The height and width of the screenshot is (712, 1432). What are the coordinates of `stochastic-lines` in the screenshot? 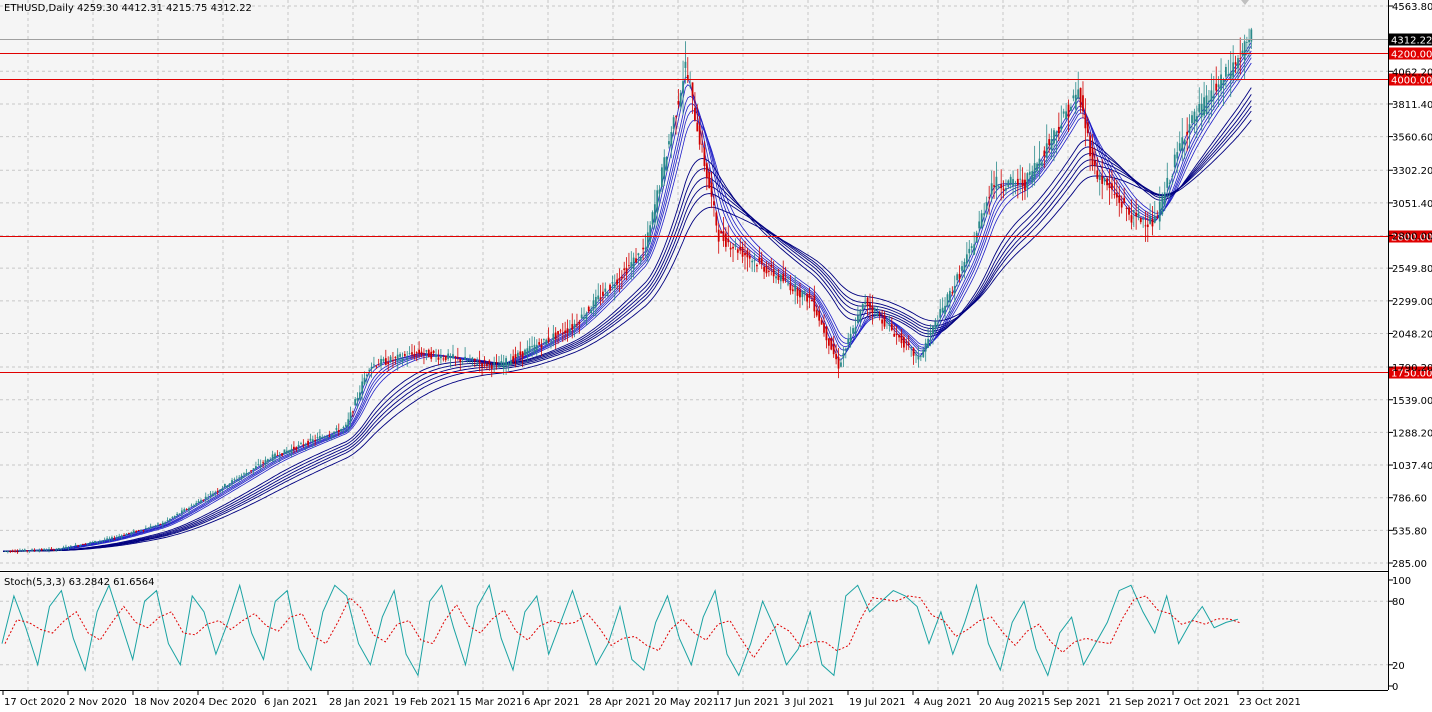 It's located at (621, 630).